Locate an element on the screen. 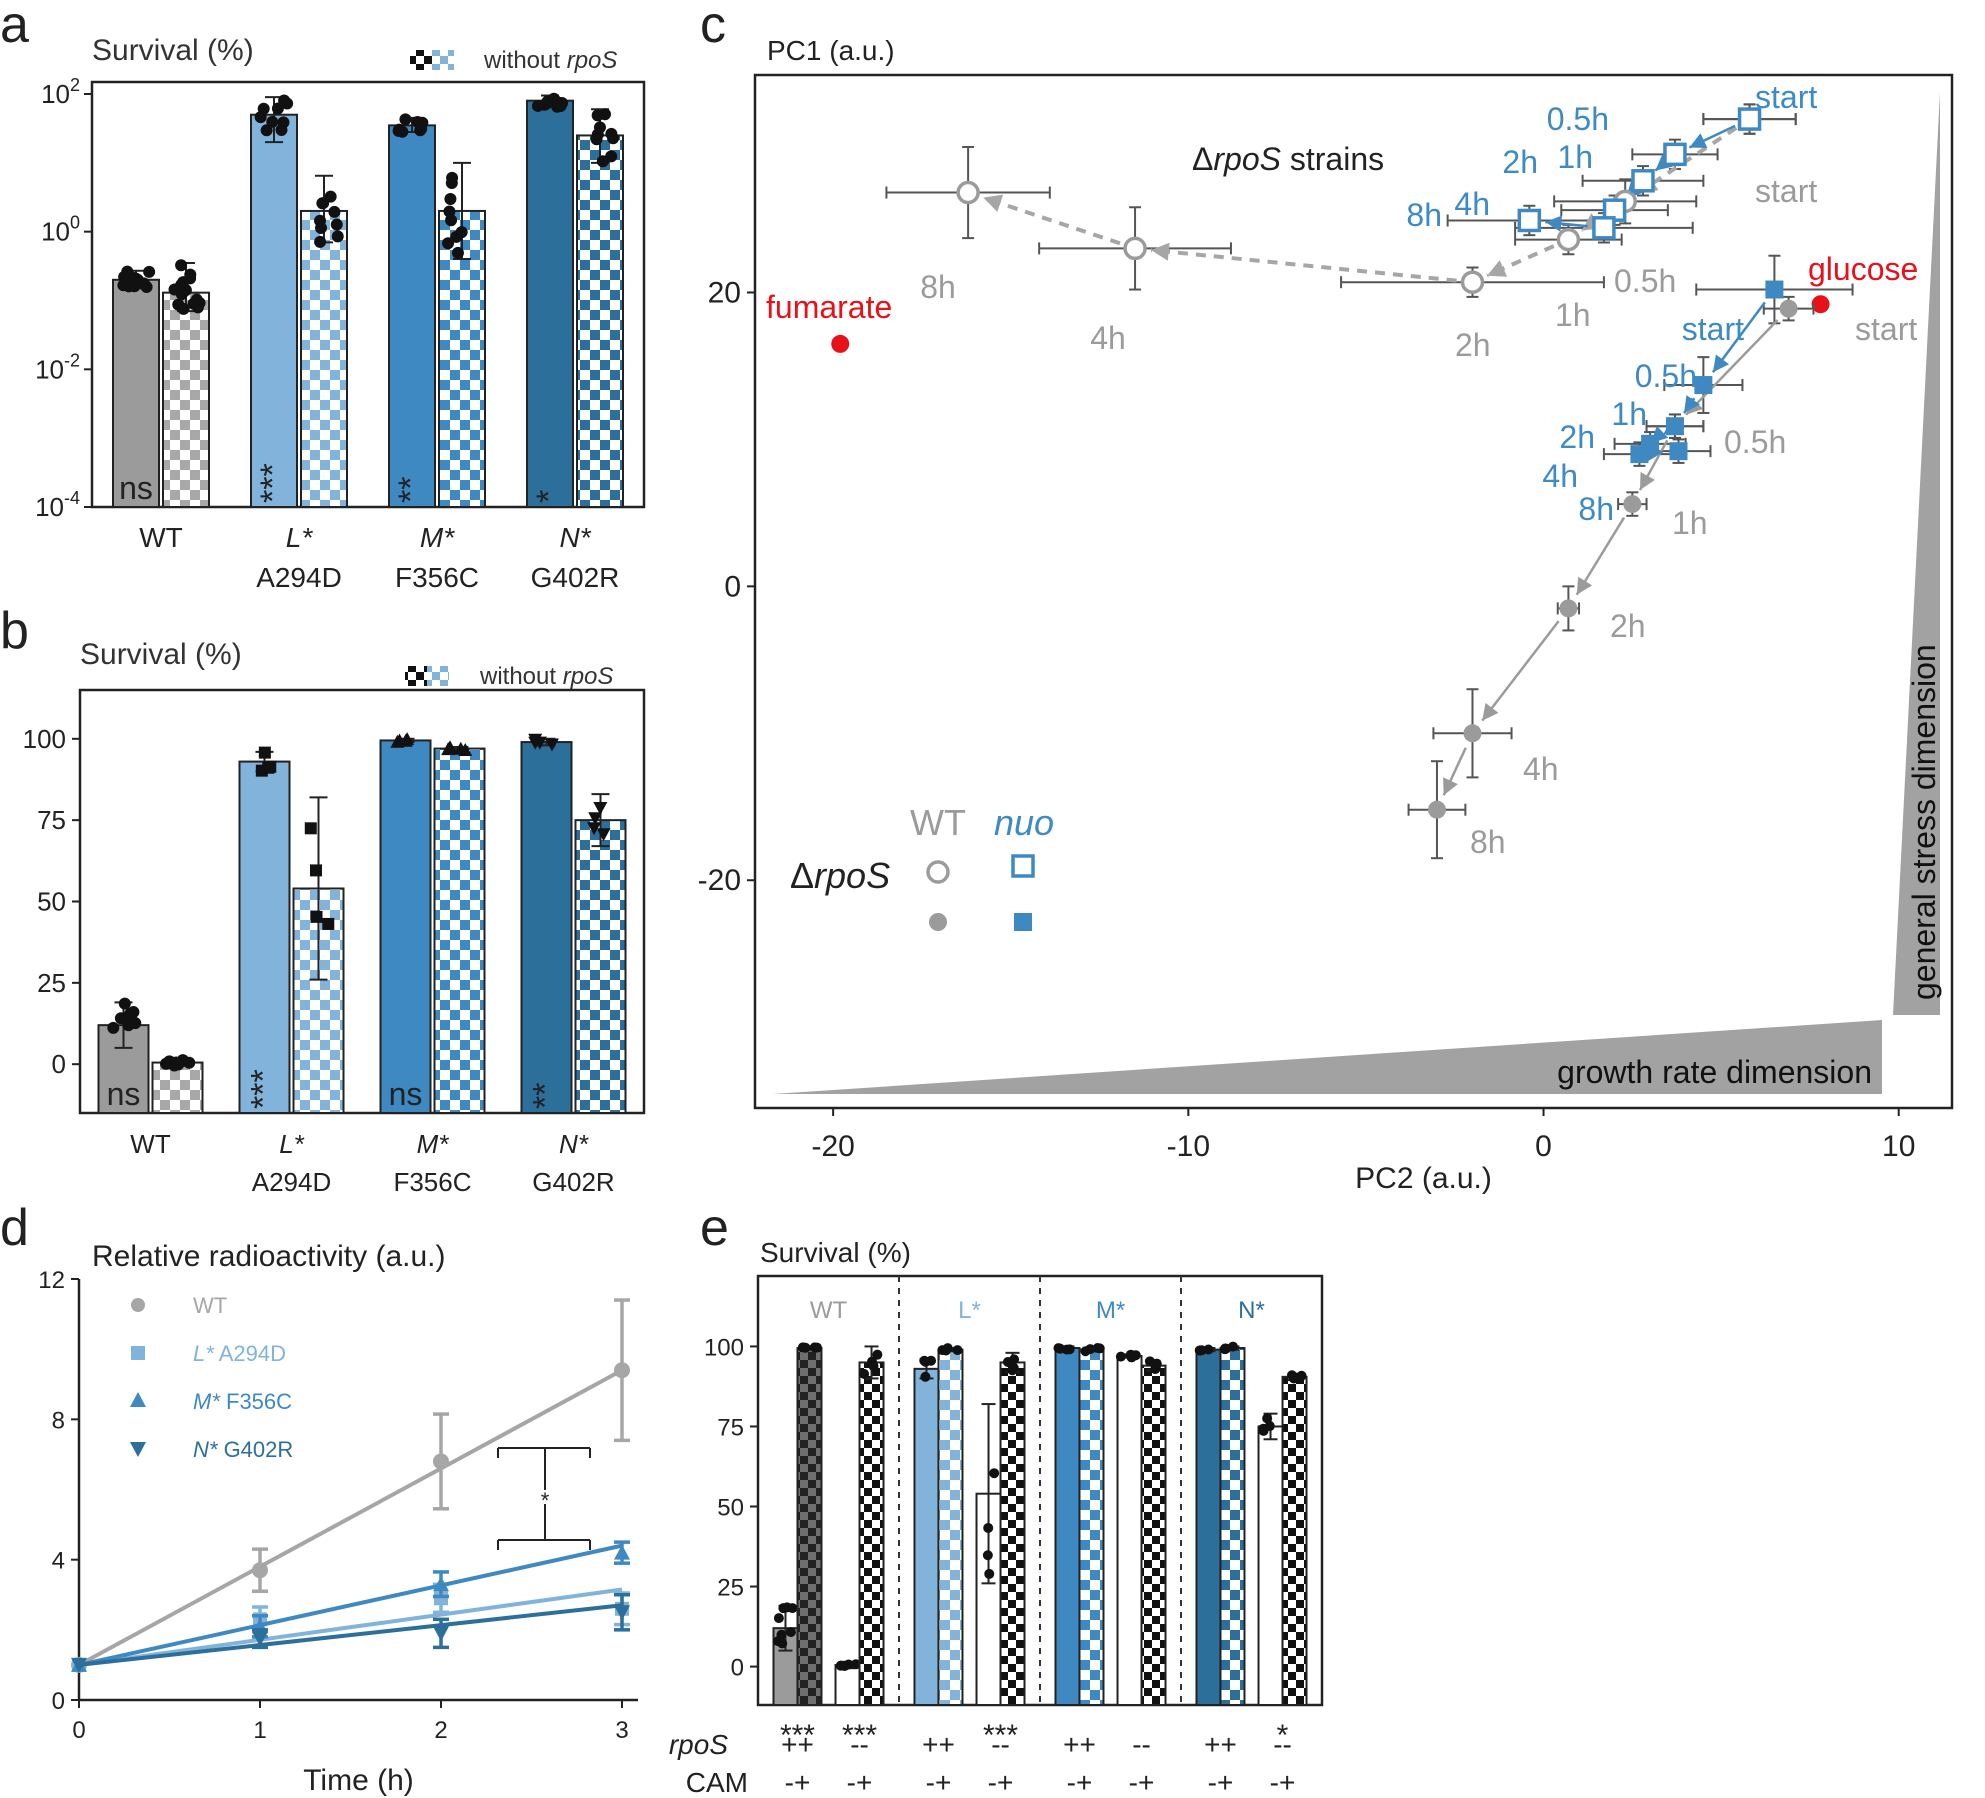 The image size is (1985, 1798). growth-rate-label: growth rate dimension is located at coordinates (1714, 1072).